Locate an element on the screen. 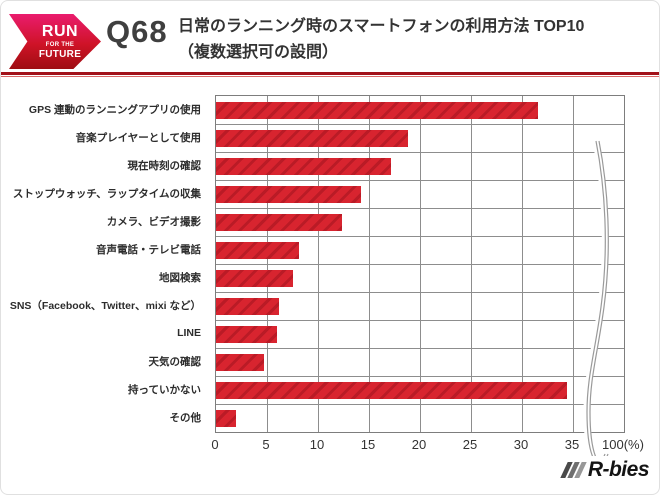 The height and width of the screenshot is (495, 660). category-label: ストップウォッチ、ラップタイムの収集 is located at coordinates (106, 193).